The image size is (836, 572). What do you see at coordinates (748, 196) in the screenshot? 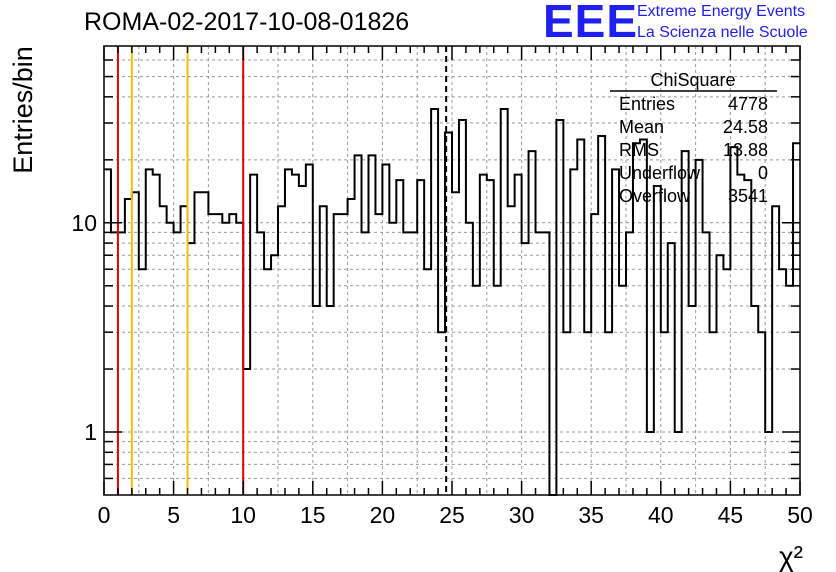
I see `stats-value-overflow: 3541` at bounding box center [748, 196].